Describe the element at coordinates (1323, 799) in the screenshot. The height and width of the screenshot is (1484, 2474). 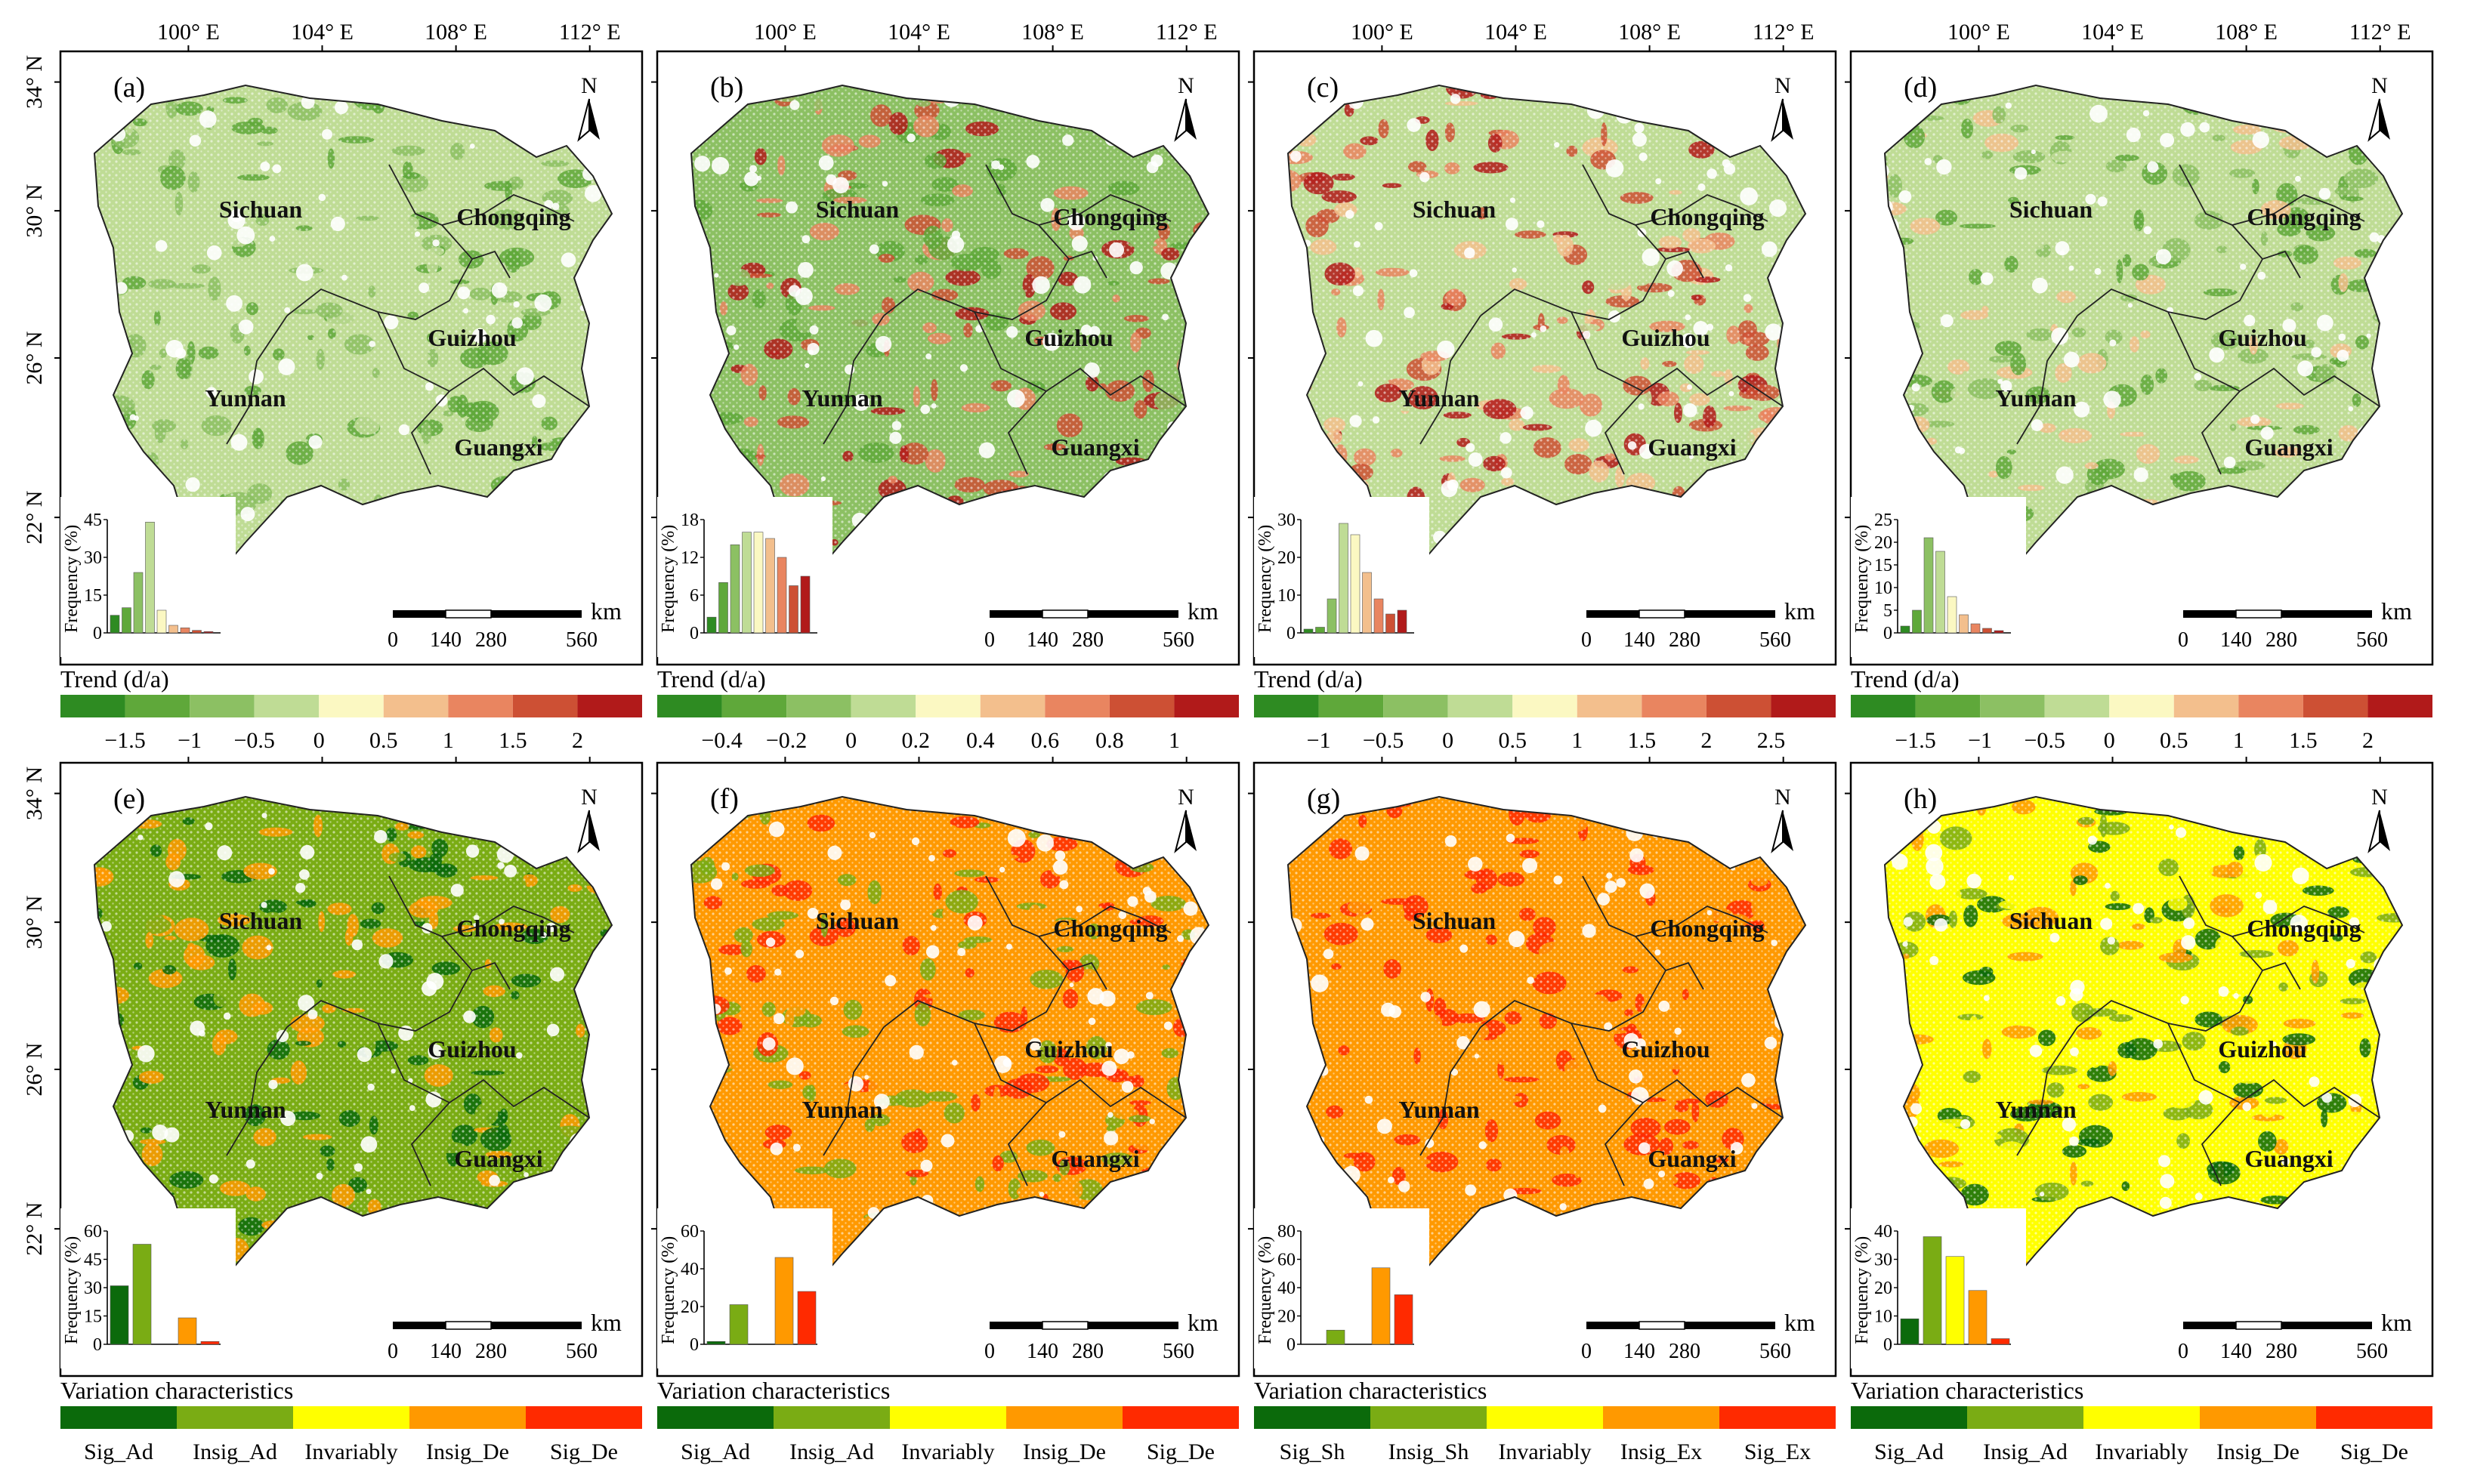
I see `panel-label: (g)` at that location.